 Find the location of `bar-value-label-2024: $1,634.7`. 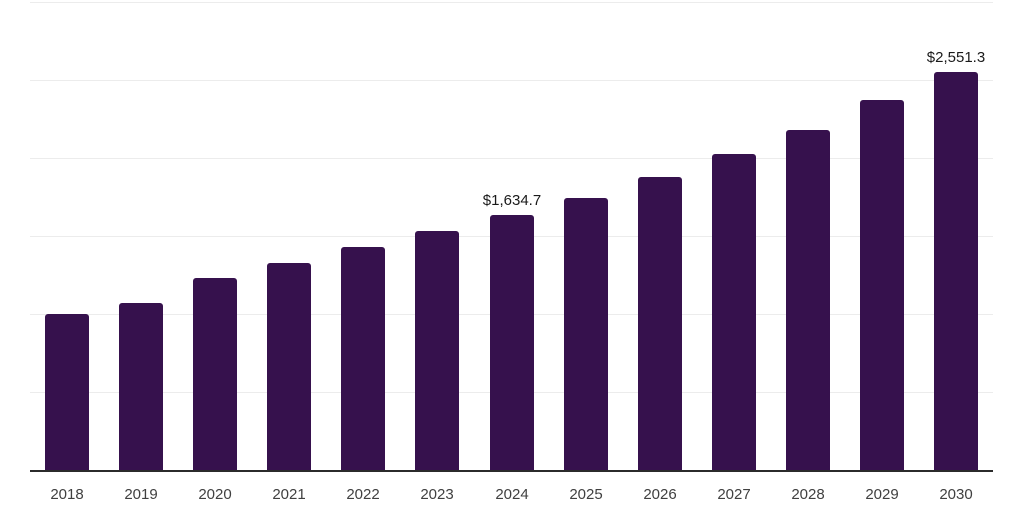

bar-value-label-2024: $1,634.7 is located at coordinates (512, 200).